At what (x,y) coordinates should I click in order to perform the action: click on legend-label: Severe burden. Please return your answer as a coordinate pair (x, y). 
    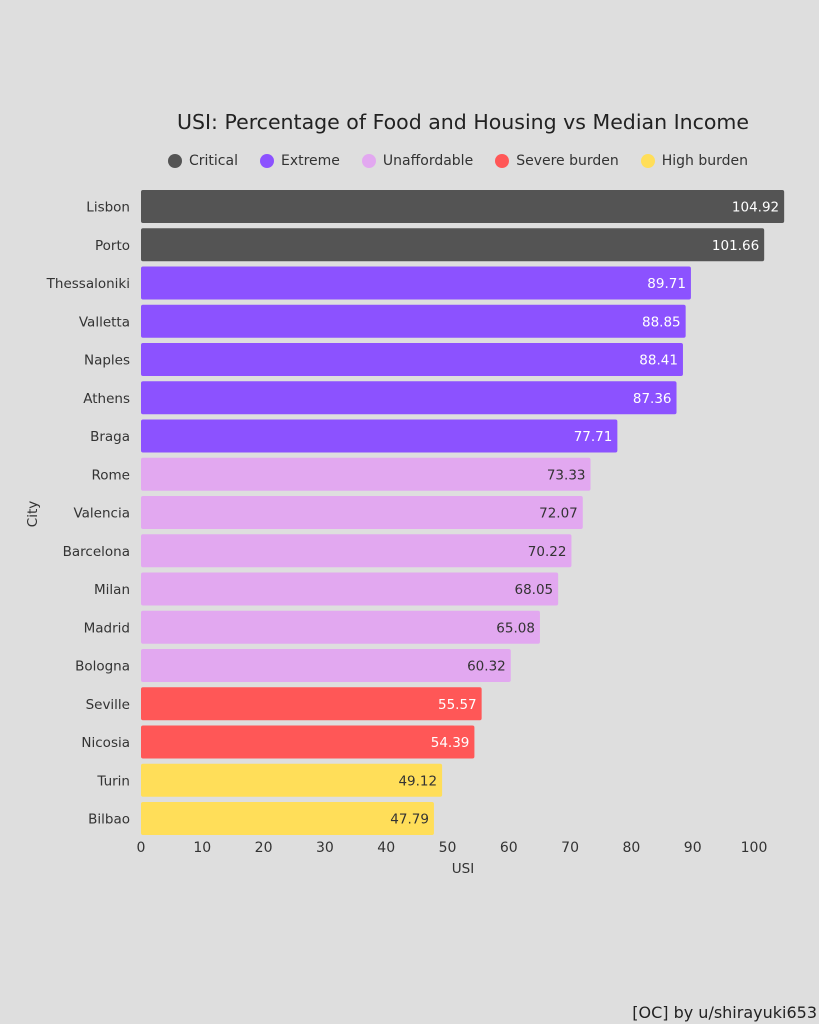
    Looking at the image, I should click on (567, 161).